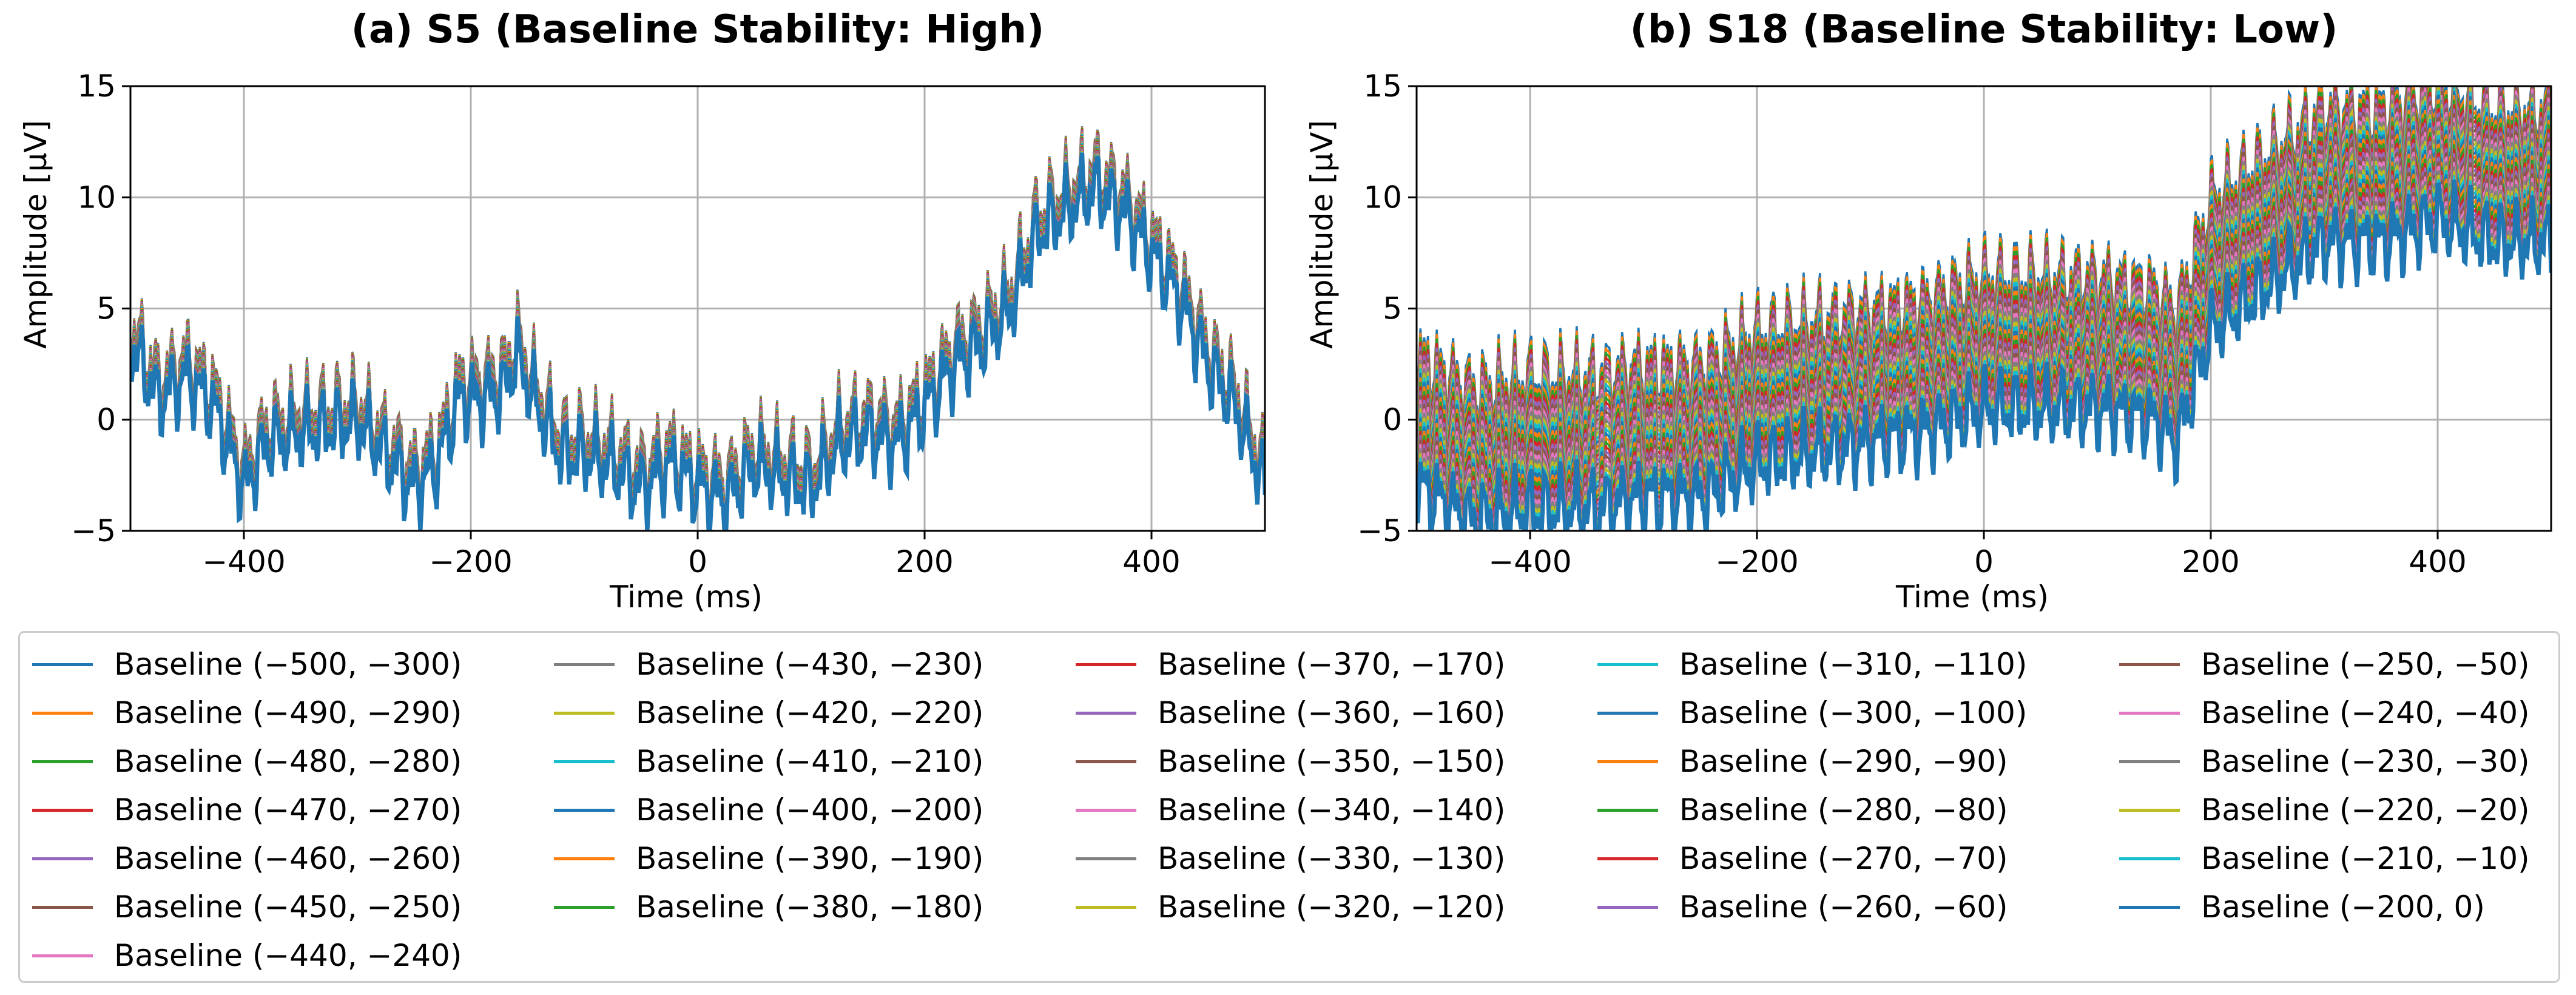 The width and height of the screenshot is (2576, 995). What do you see at coordinates (1332, 810) in the screenshot?
I see `legend-label: Baseline (−340, −140)` at bounding box center [1332, 810].